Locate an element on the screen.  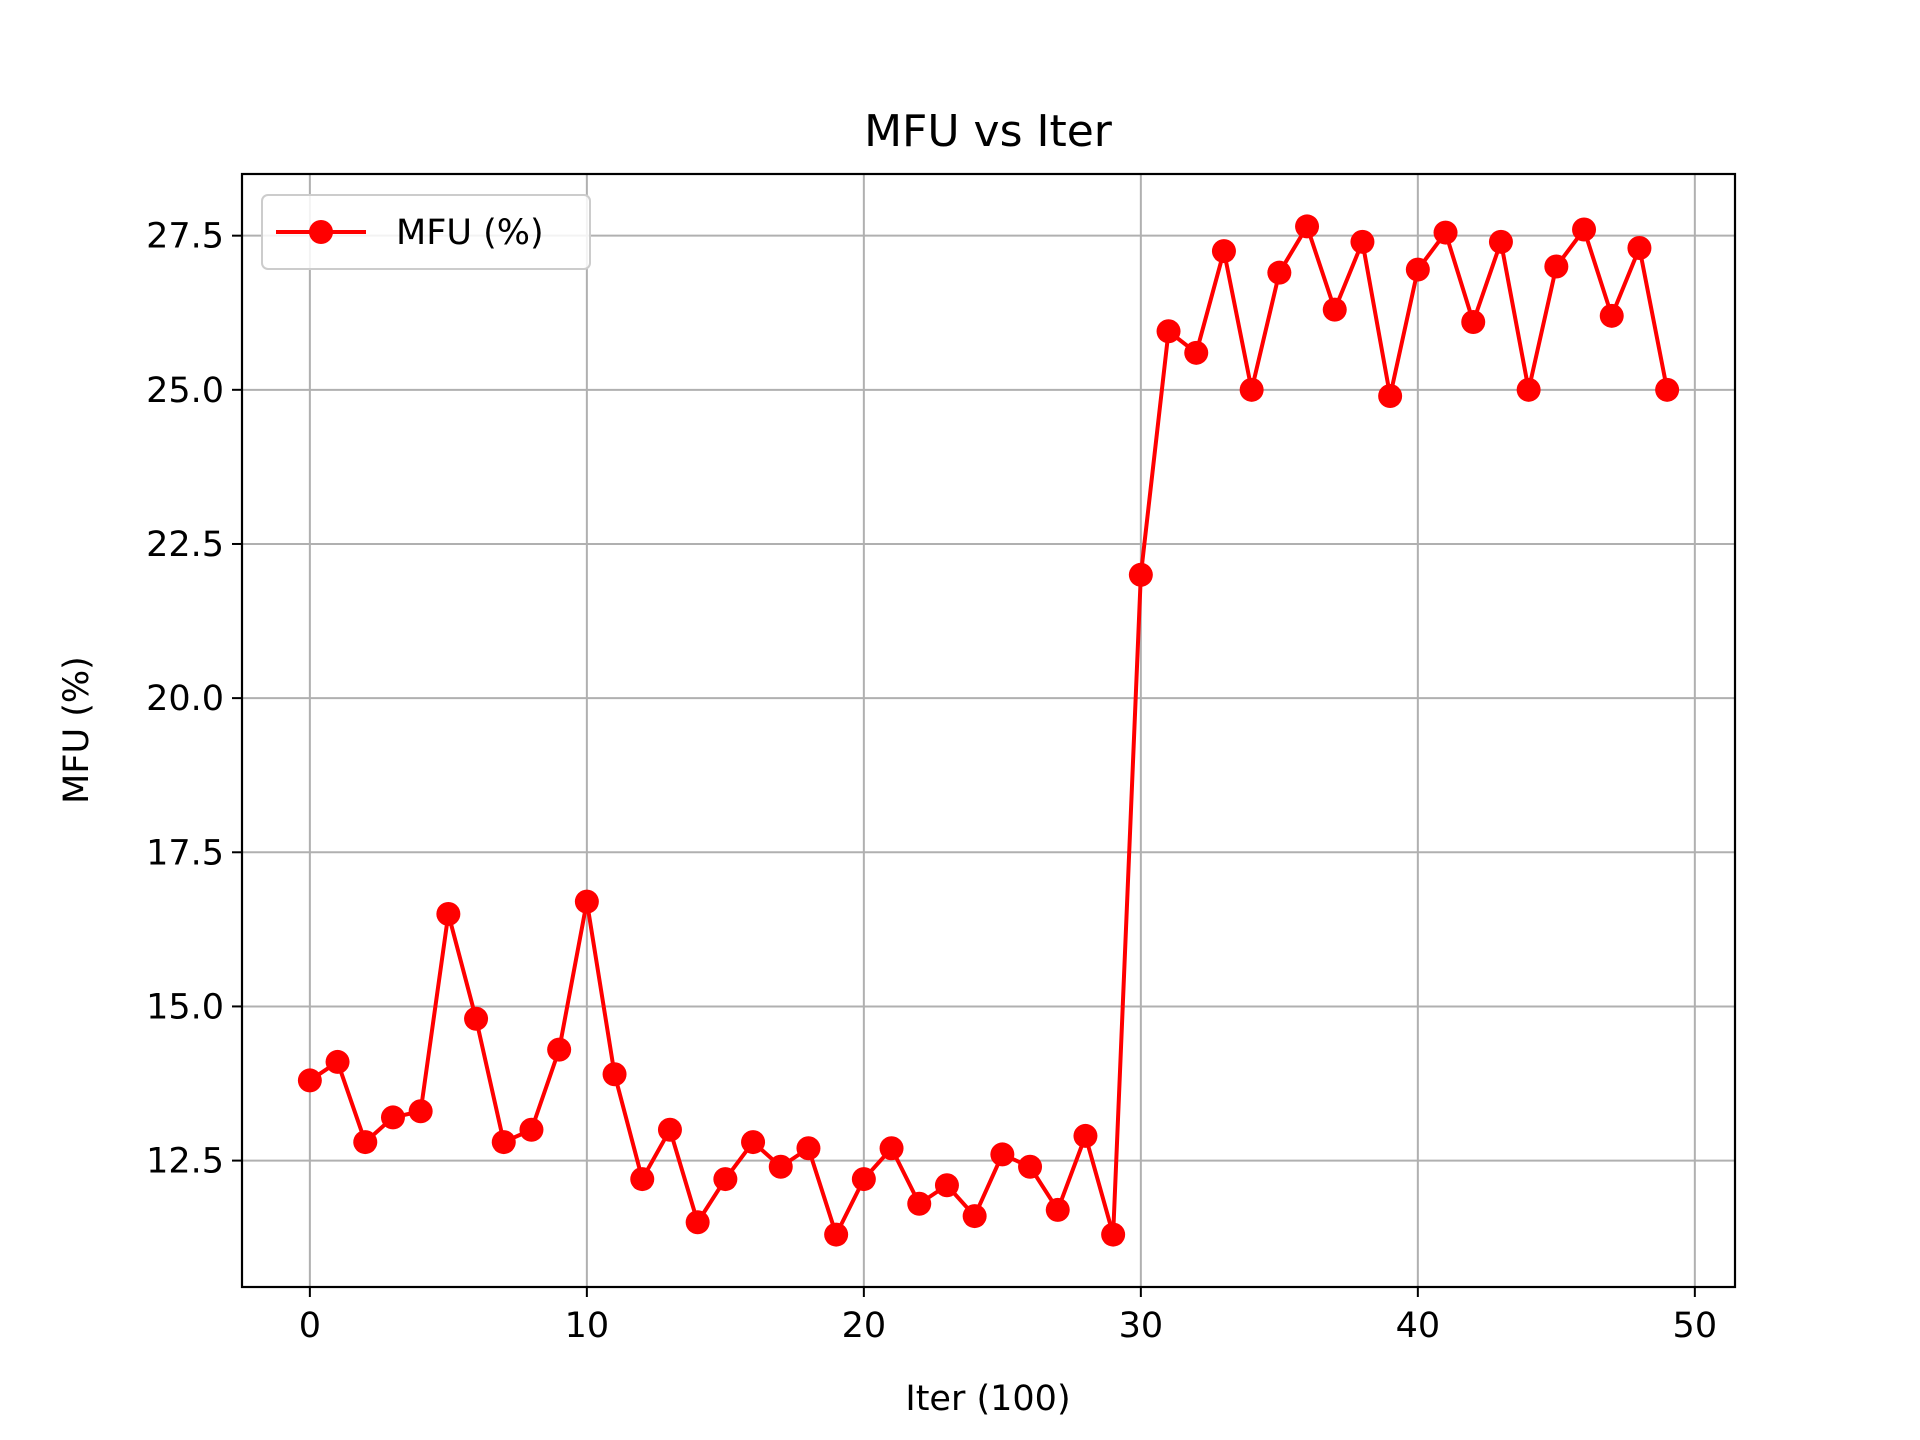
y-tick-label: 15.0 is located at coordinates (185, 1007).